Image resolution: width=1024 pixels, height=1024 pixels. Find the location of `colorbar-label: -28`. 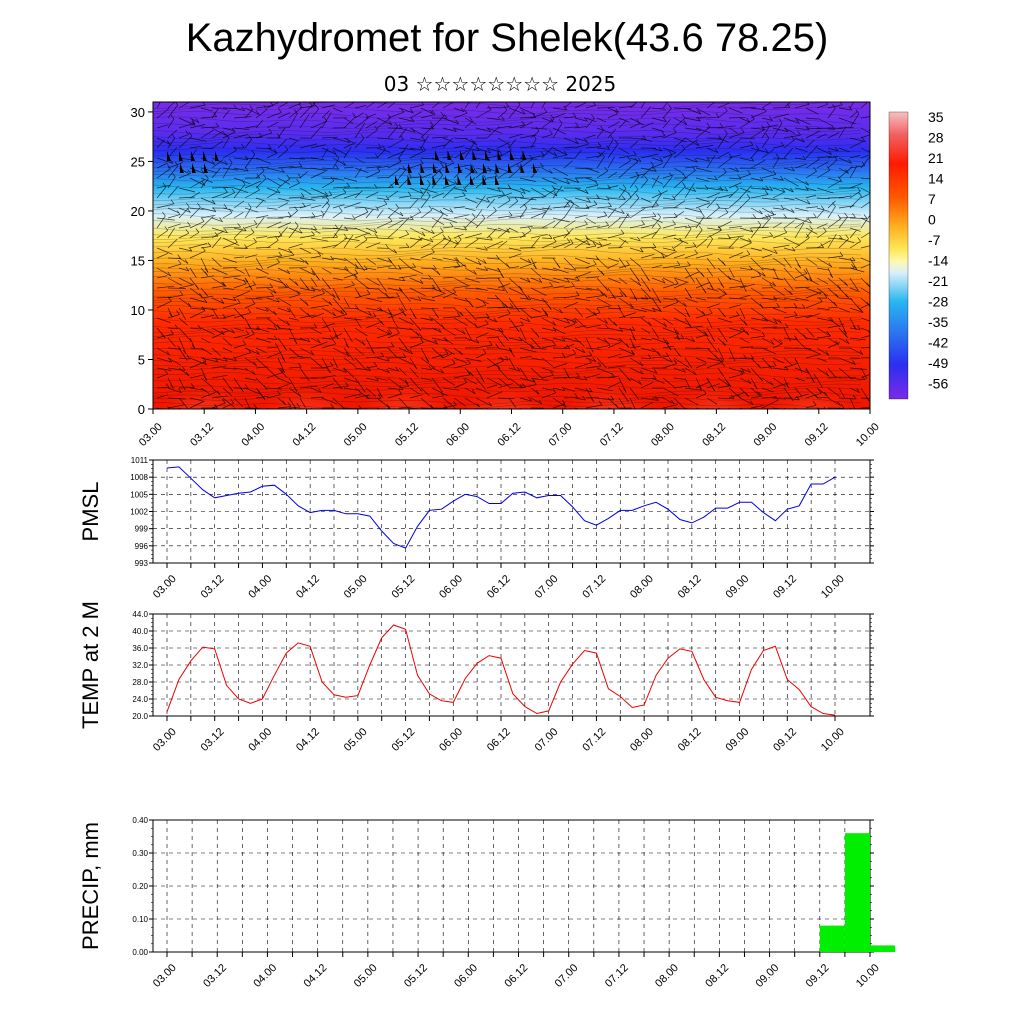

colorbar-label: -28 is located at coordinates (938, 302).